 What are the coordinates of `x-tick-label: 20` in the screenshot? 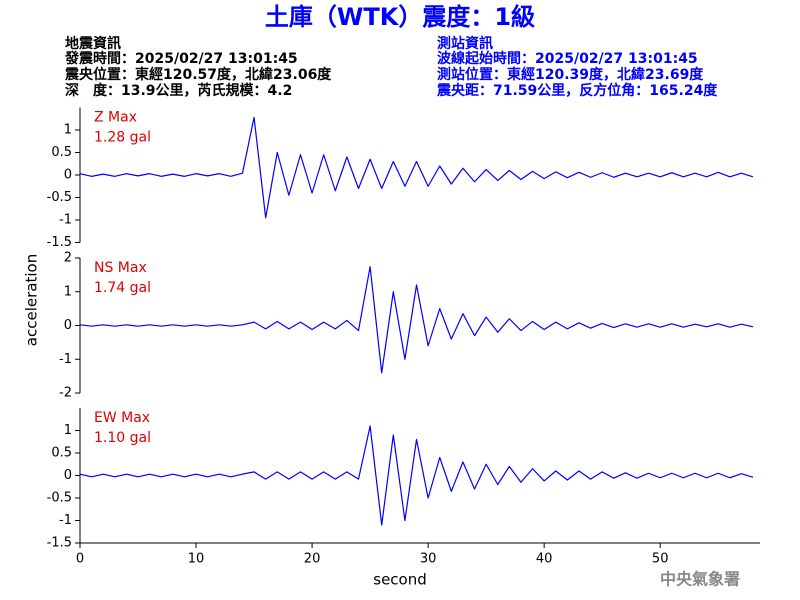 It's located at (312, 559).